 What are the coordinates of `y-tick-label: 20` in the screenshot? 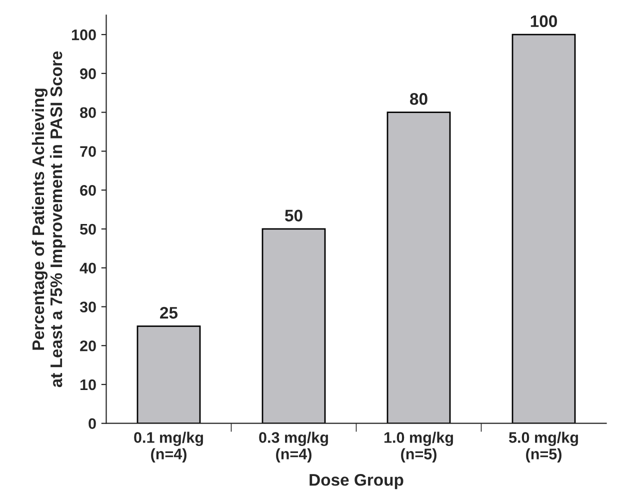 It's located at (88, 346).